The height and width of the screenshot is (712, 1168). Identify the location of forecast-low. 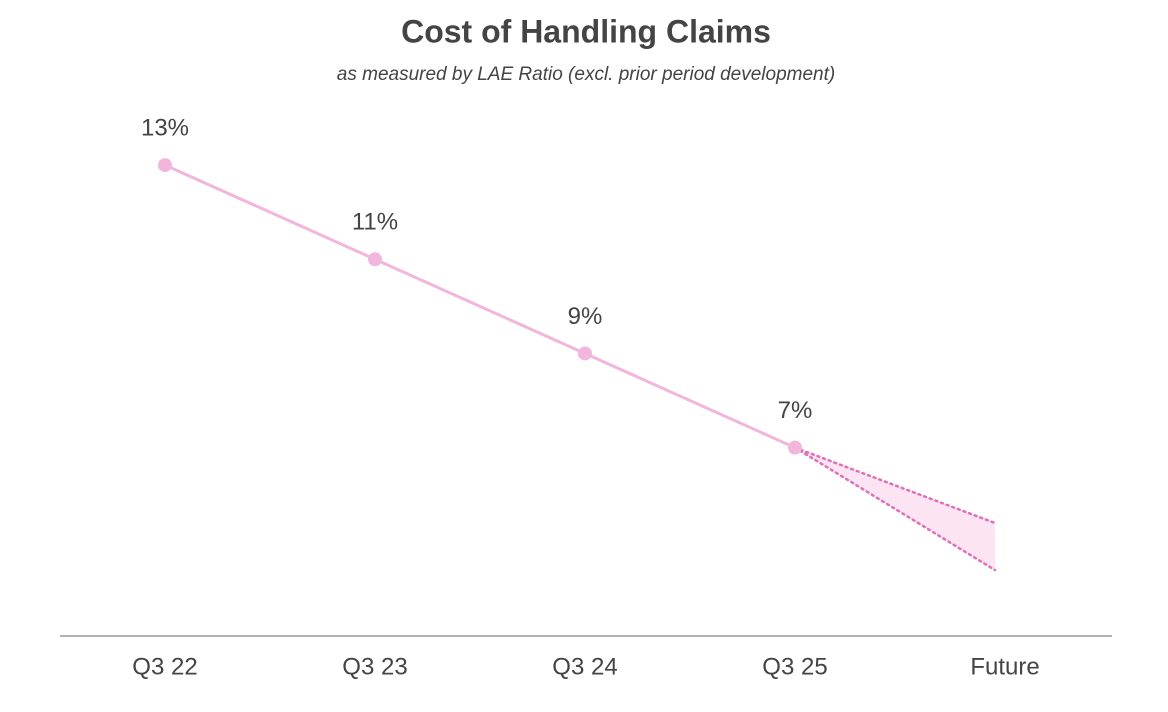
(895, 509).